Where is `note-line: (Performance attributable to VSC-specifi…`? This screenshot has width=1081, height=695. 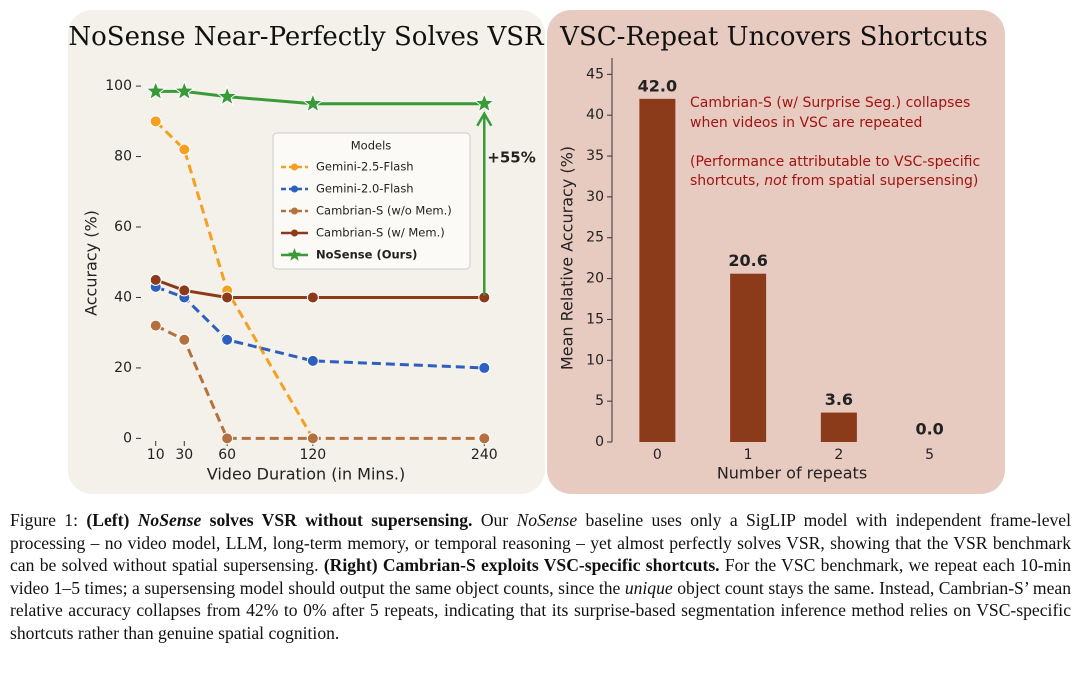 note-line: (Performance attributable to VSC-specifi… is located at coordinates (835, 162).